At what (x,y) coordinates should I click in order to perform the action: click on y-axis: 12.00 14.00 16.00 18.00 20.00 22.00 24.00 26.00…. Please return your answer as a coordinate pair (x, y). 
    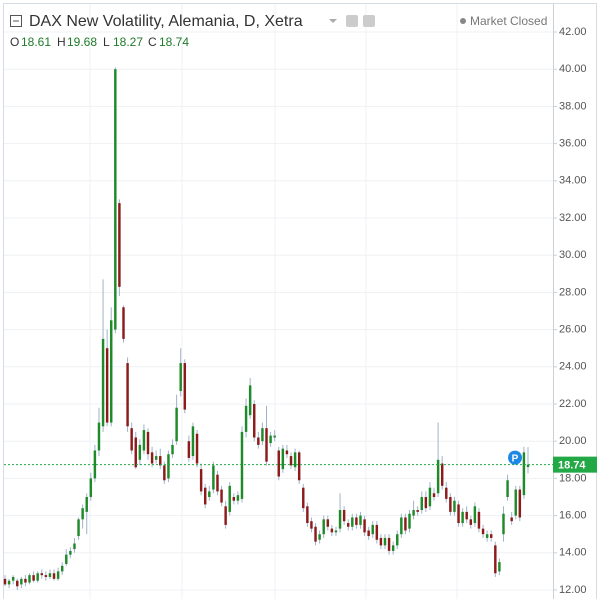
    Looking at the image, I should click on (575, 311).